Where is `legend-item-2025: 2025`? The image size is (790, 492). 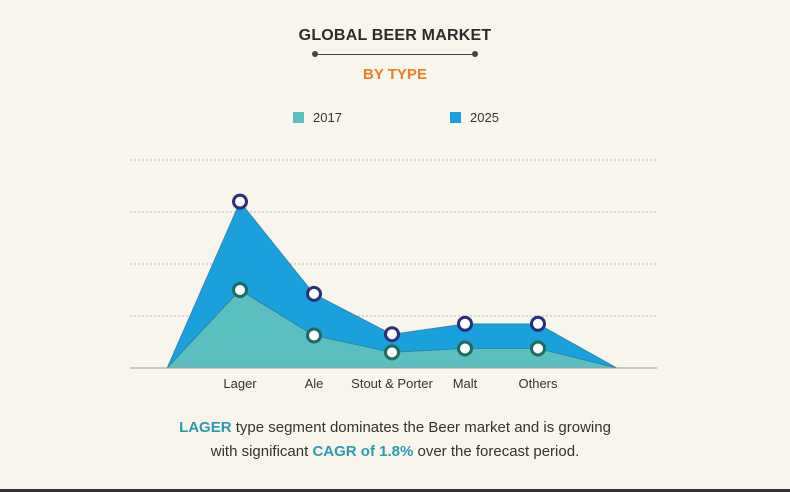
legend-item-2025: 2025 is located at coordinates (474, 117).